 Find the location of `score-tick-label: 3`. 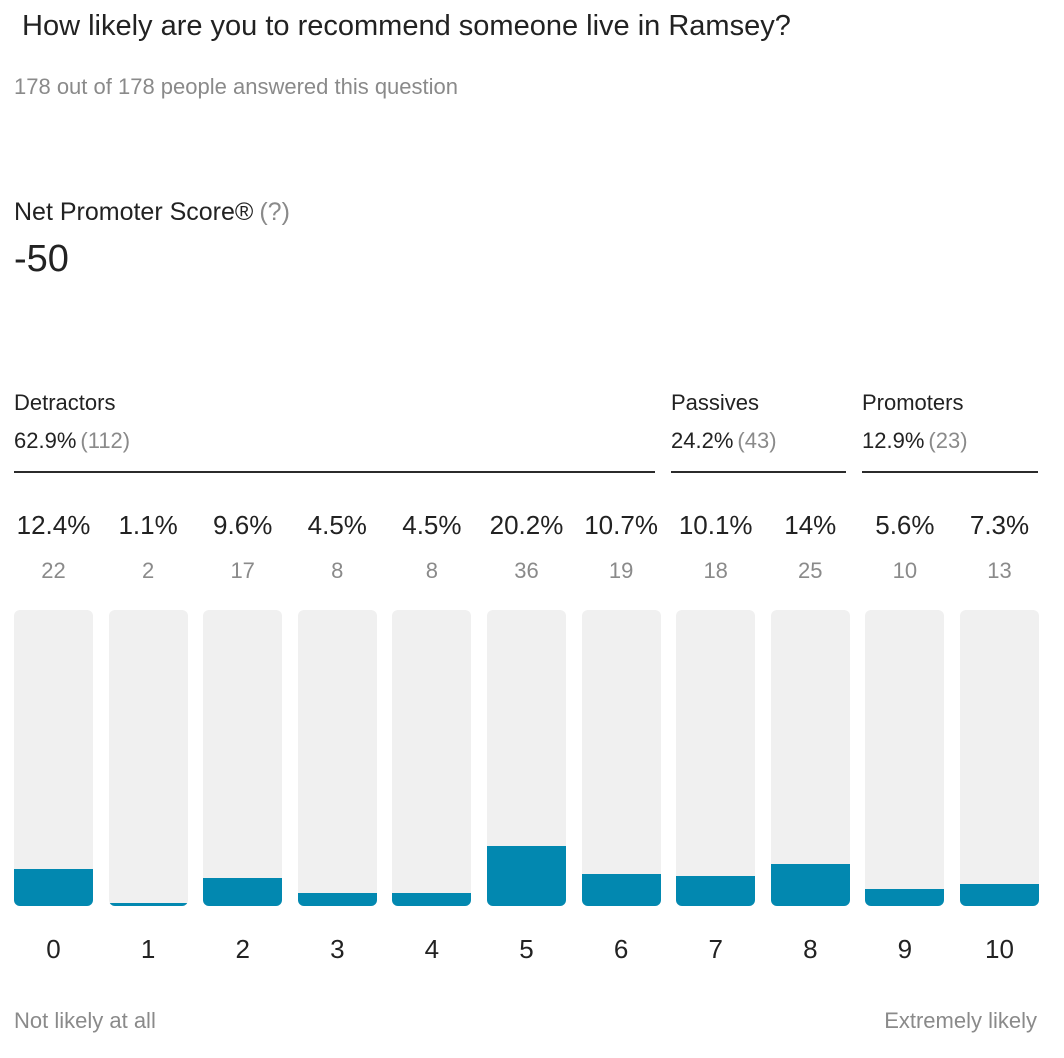

score-tick-label: 3 is located at coordinates (337, 949).